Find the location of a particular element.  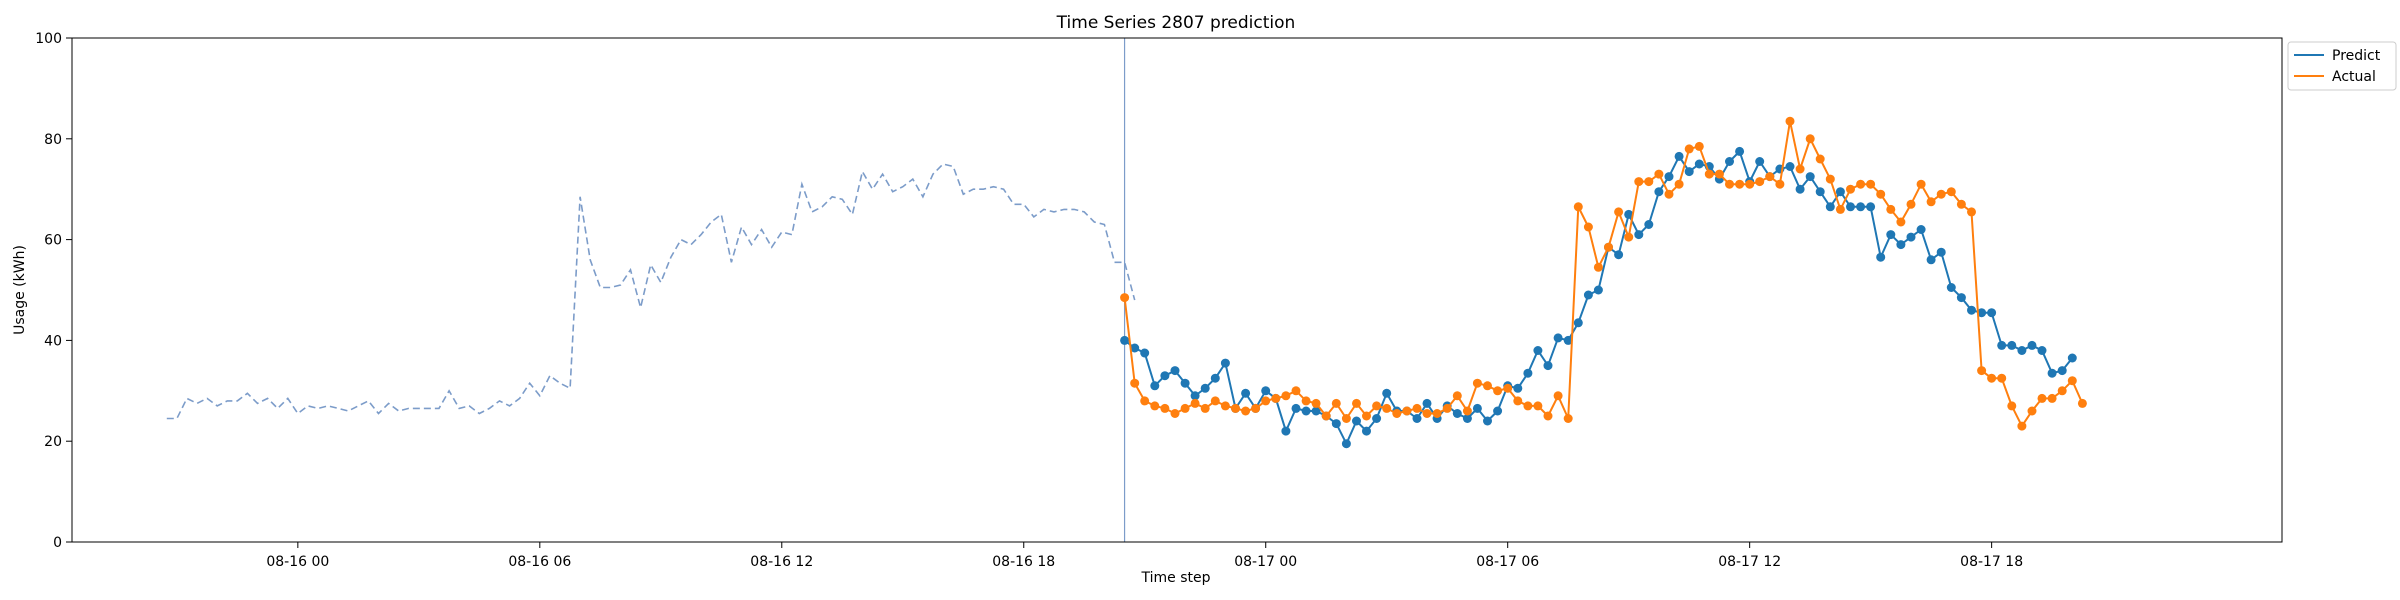

x-tick-label: 08-17 00 is located at coordinates (1265, 562).